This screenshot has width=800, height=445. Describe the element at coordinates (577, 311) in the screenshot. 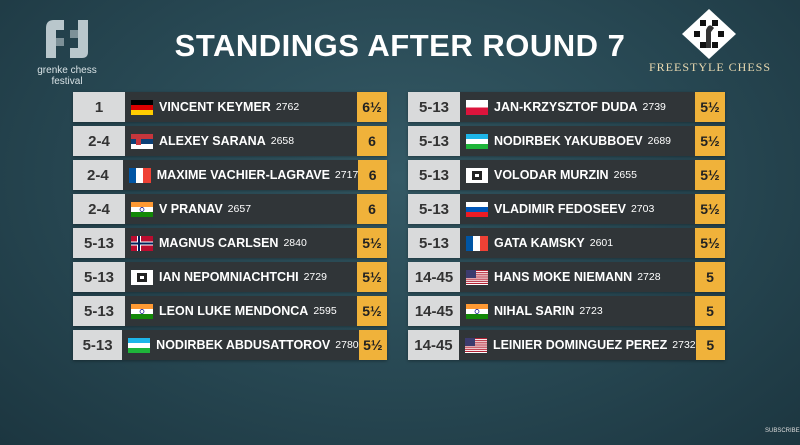

I see `player: NIHAL SARIN 2723` at that location.